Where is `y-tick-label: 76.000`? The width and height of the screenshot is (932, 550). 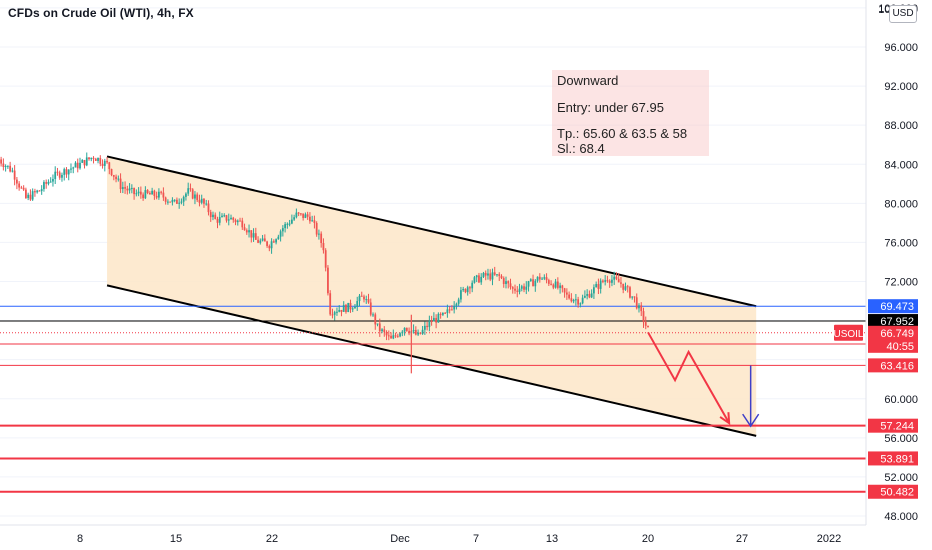
y-tick-label: 76.000 is located at coordinates (901, 243).